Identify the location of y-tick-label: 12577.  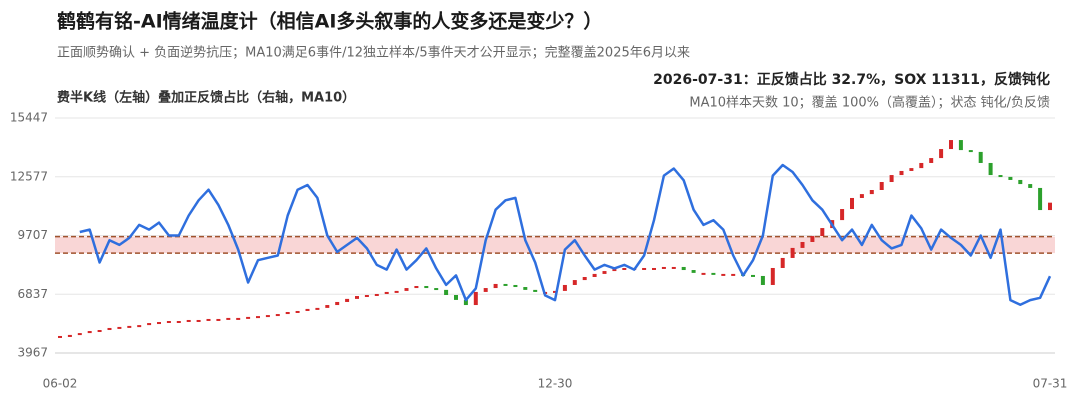
(29, 176).